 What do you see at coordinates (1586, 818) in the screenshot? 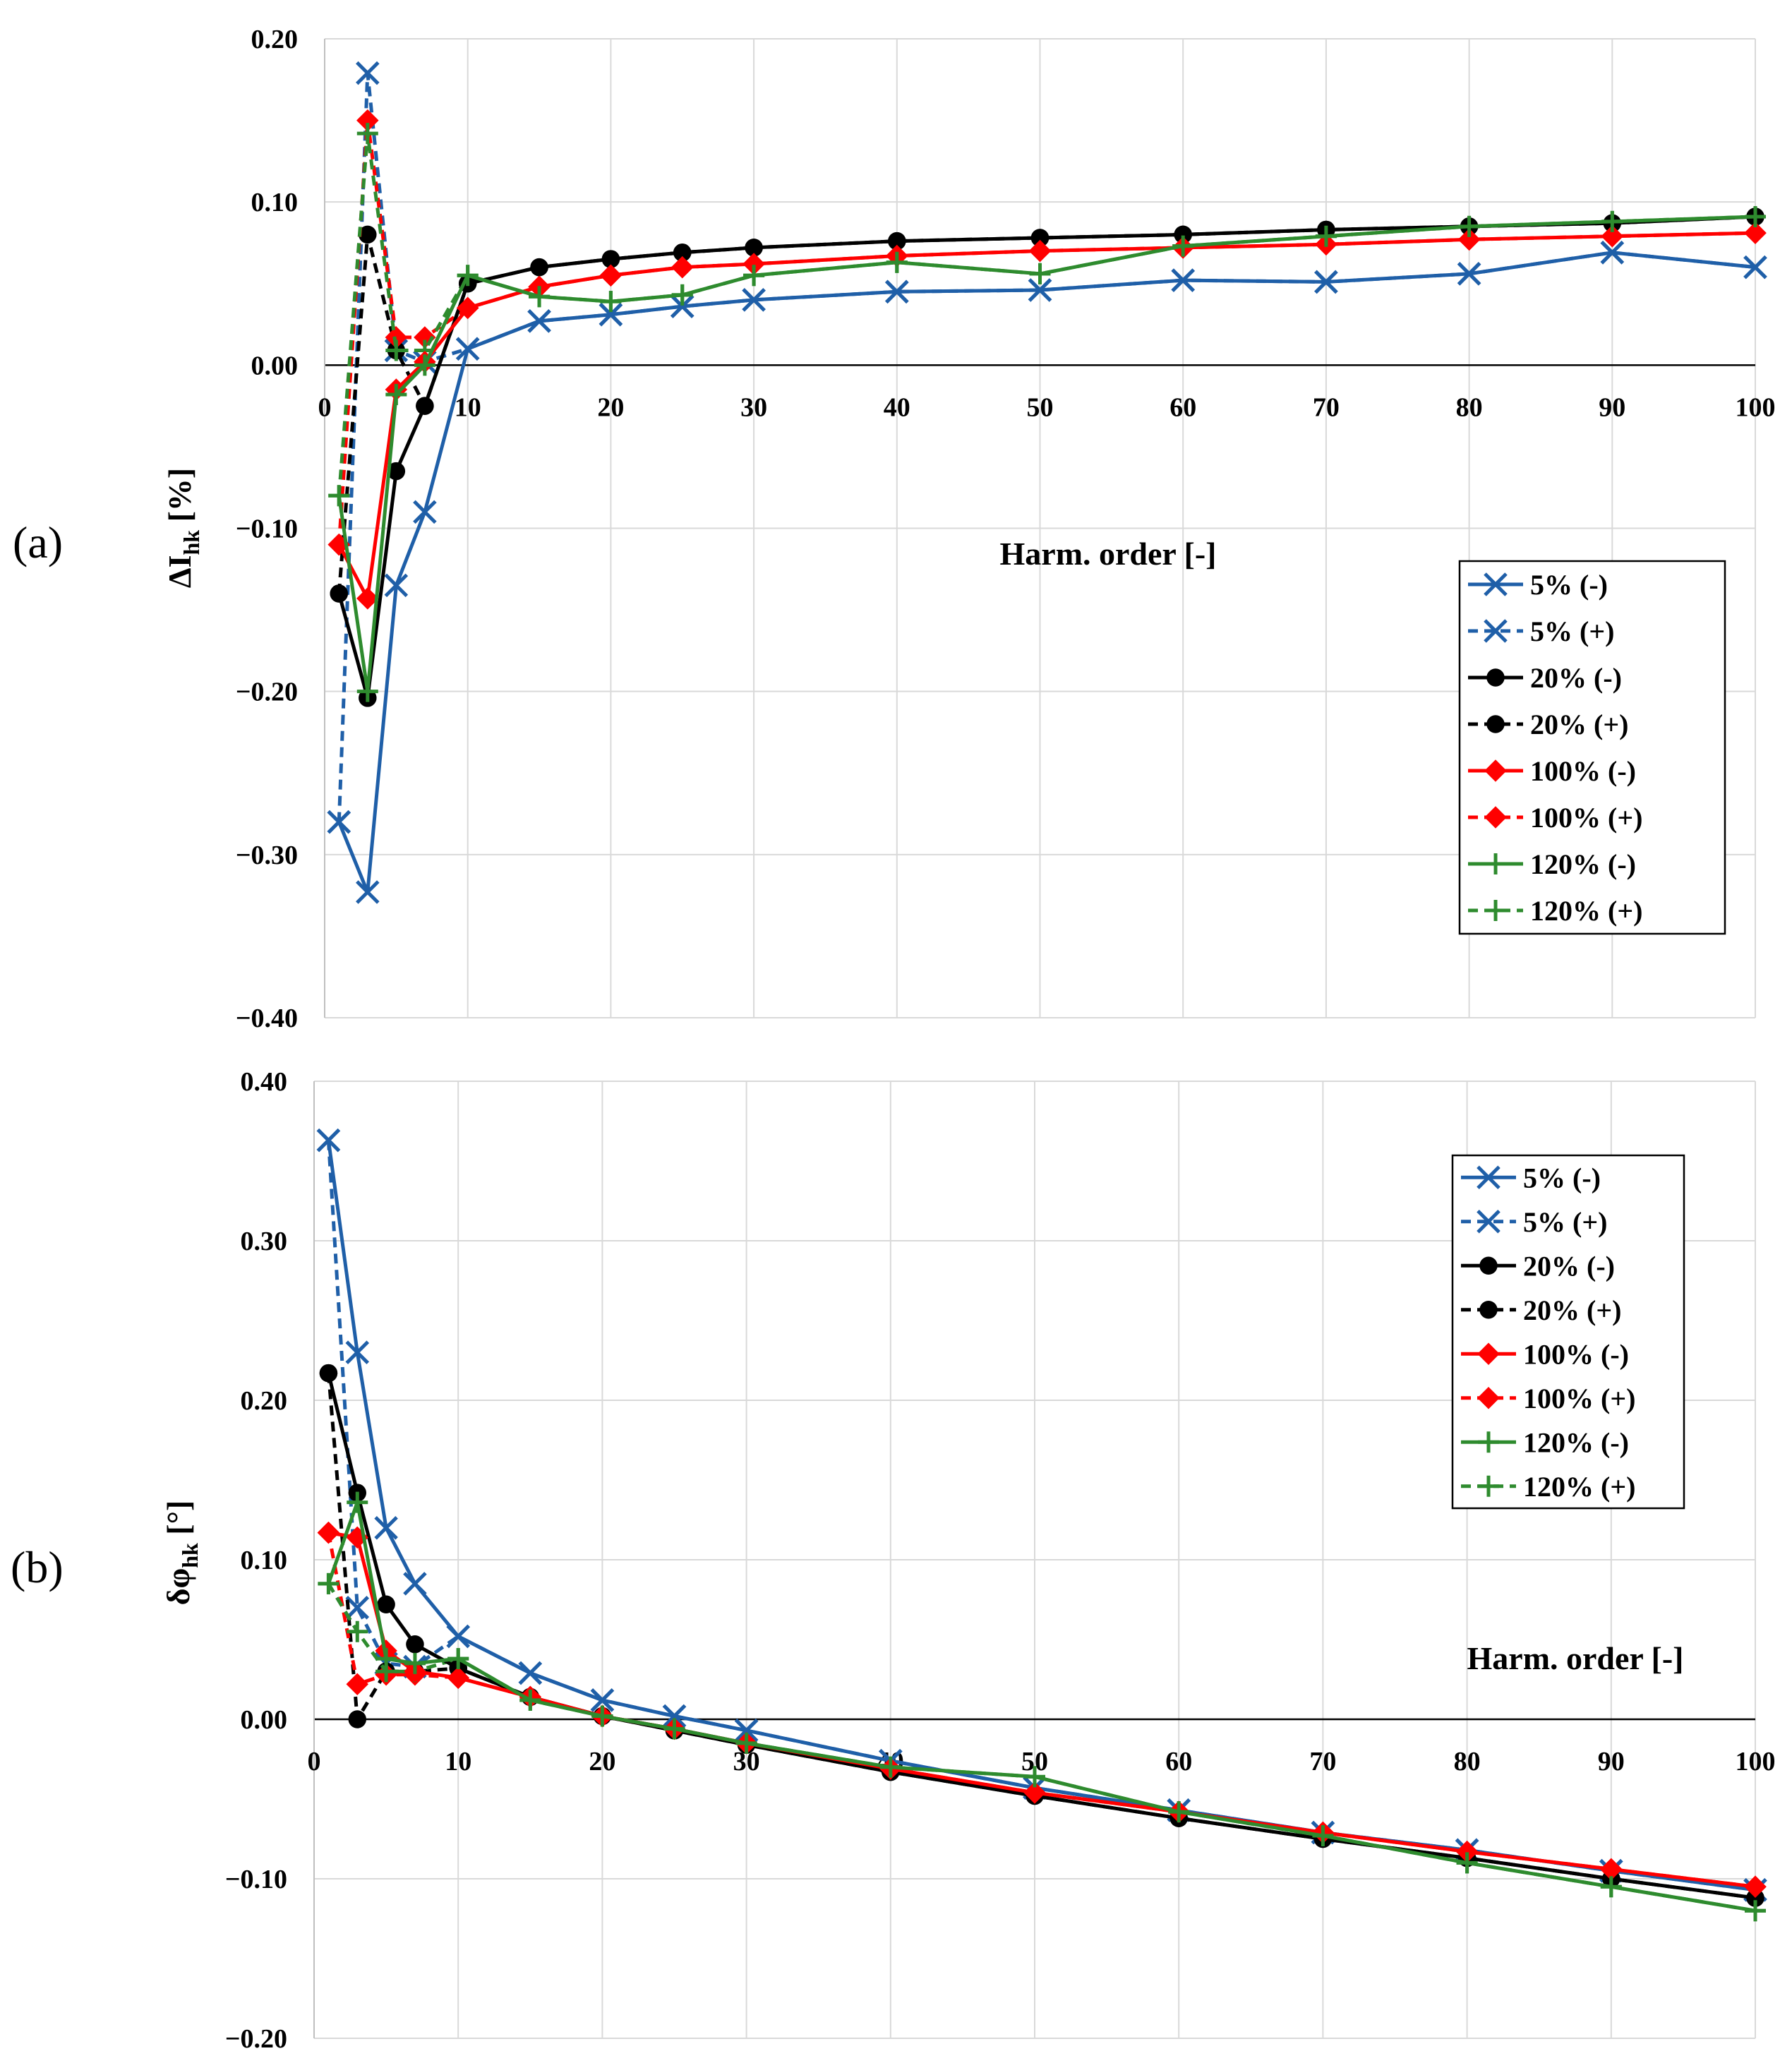
I see `legend-label: 100% (+)` at bounding box center [1586, 818].